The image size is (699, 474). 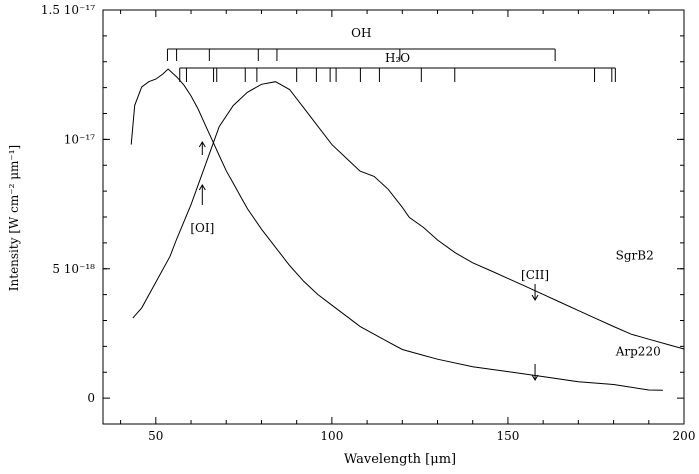 What do you see at coordinates (79, 139) in the screenshot?
I see `y-tick-label: 10⁻¹⁷` at bounding box center [79, 139].